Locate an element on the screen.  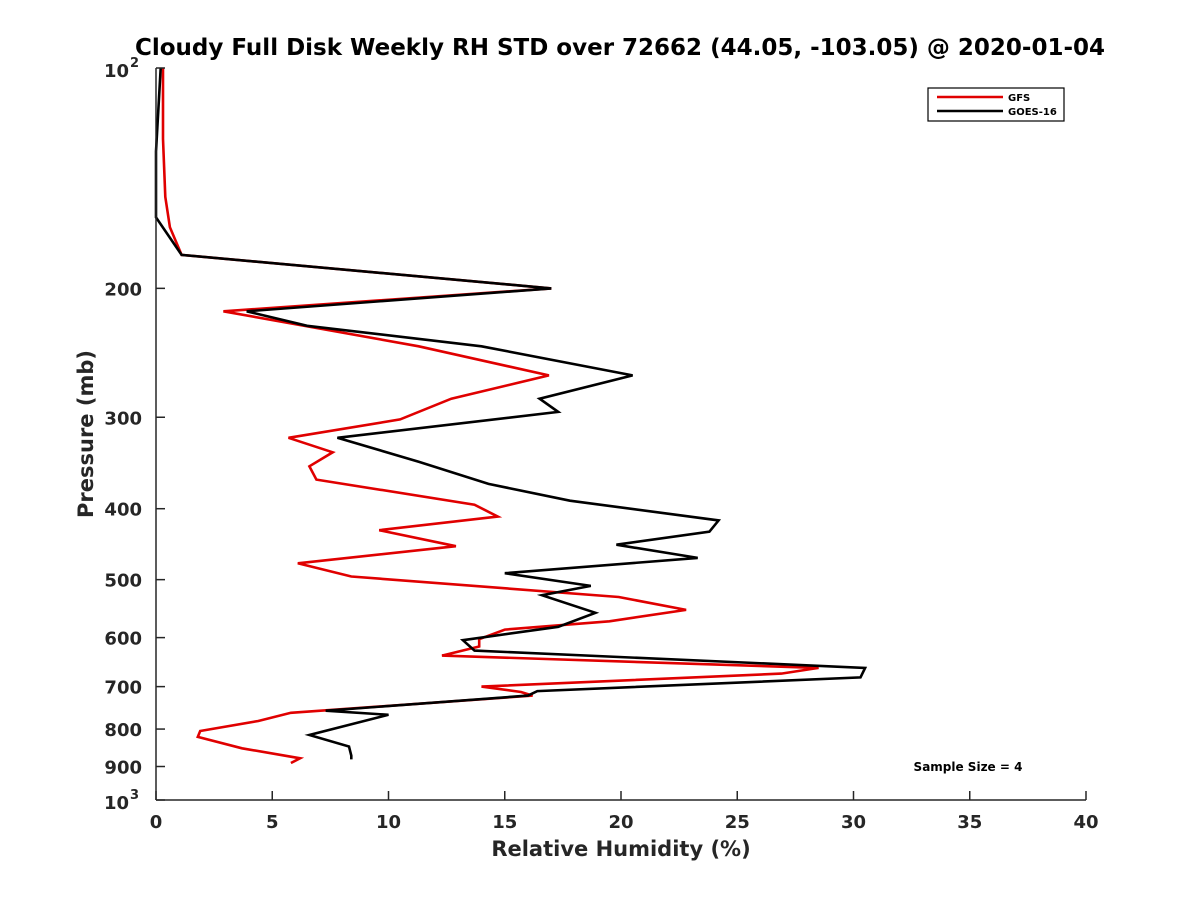
x-tick-label: 25 is located at coordinates (737, 822).